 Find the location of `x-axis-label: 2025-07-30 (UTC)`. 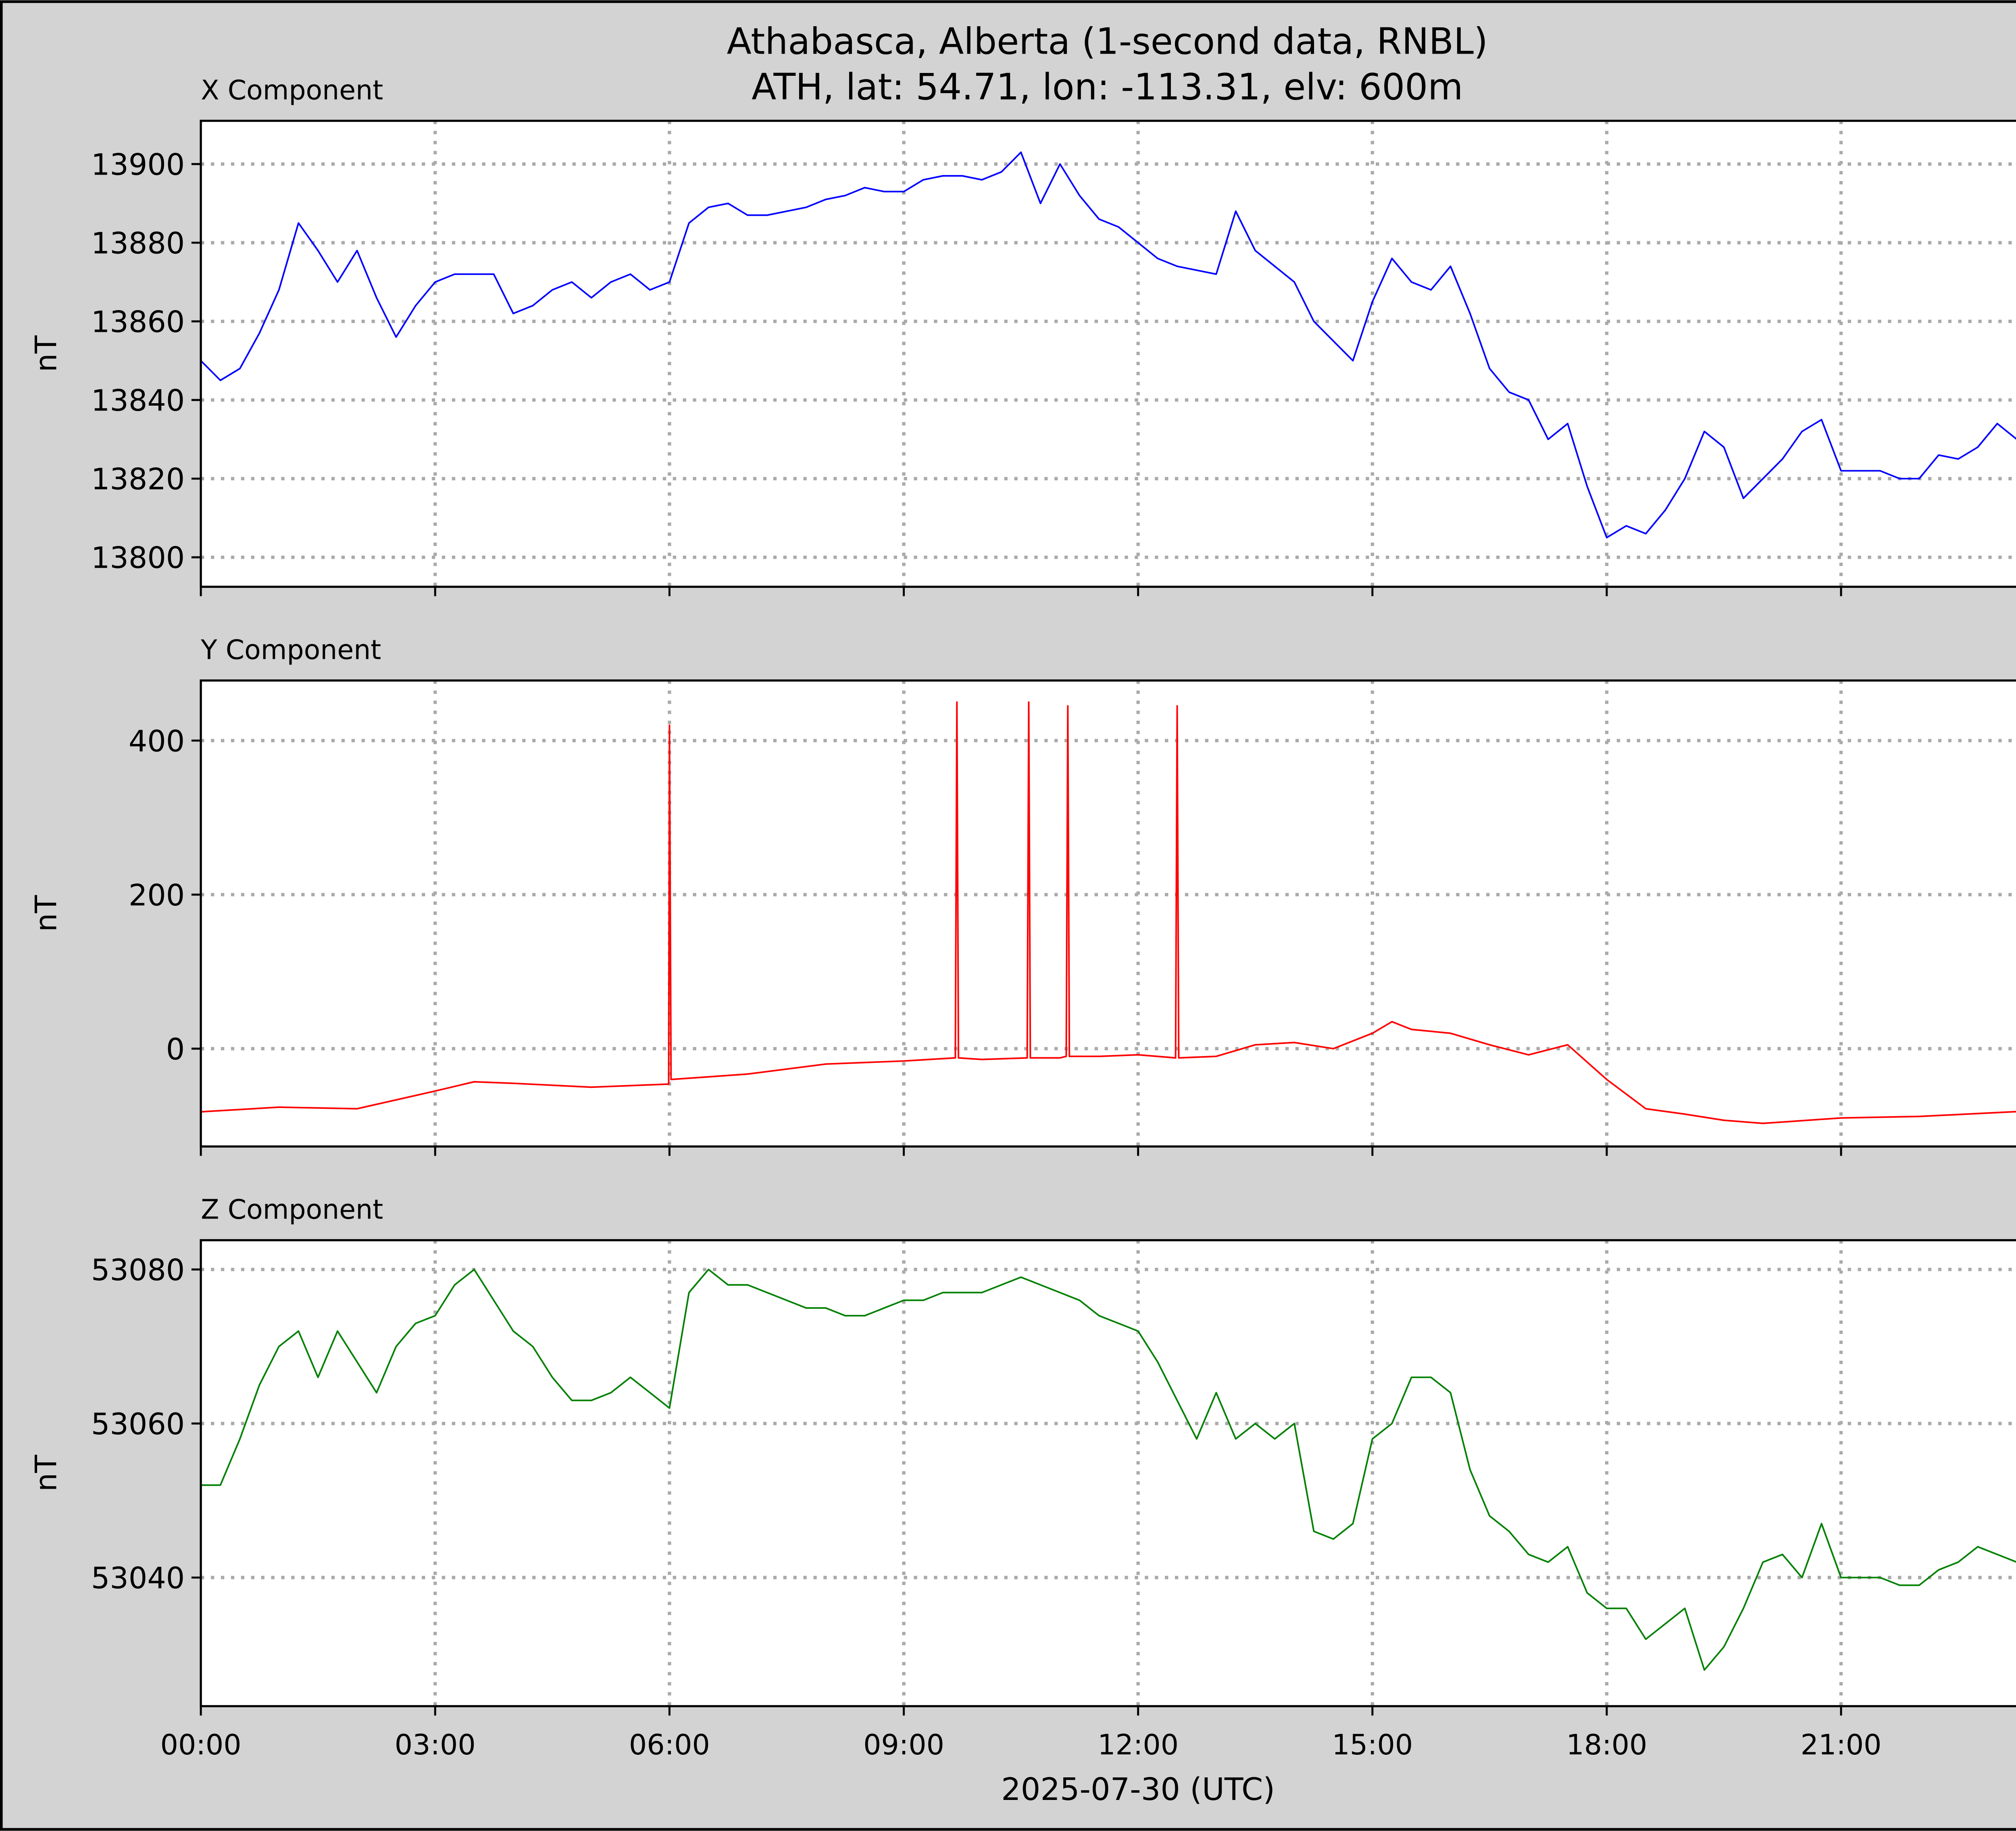

x-axis-label: 2025-07-30 (UTC) is located at coordinates (1138, 1790).